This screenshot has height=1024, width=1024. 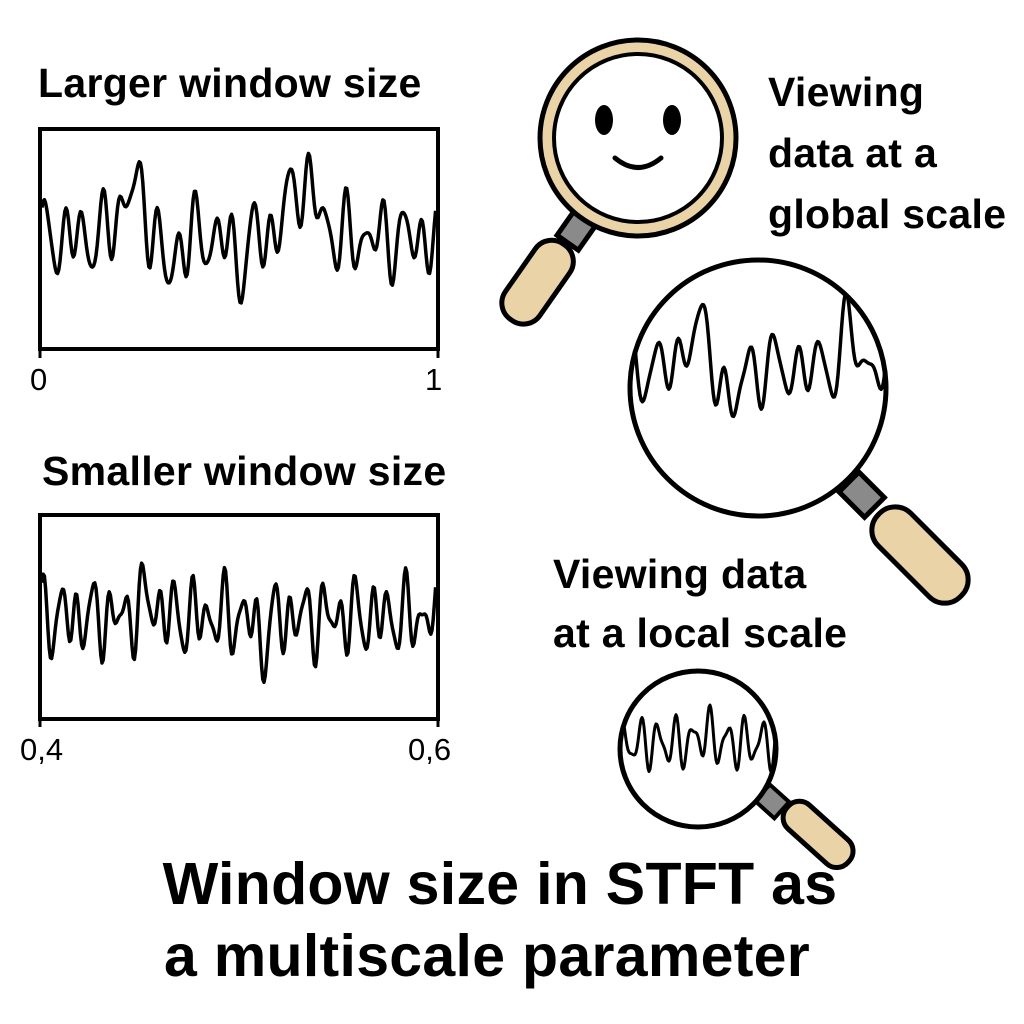 I want to click on local-large-waveform, so click(x=758, y=354).